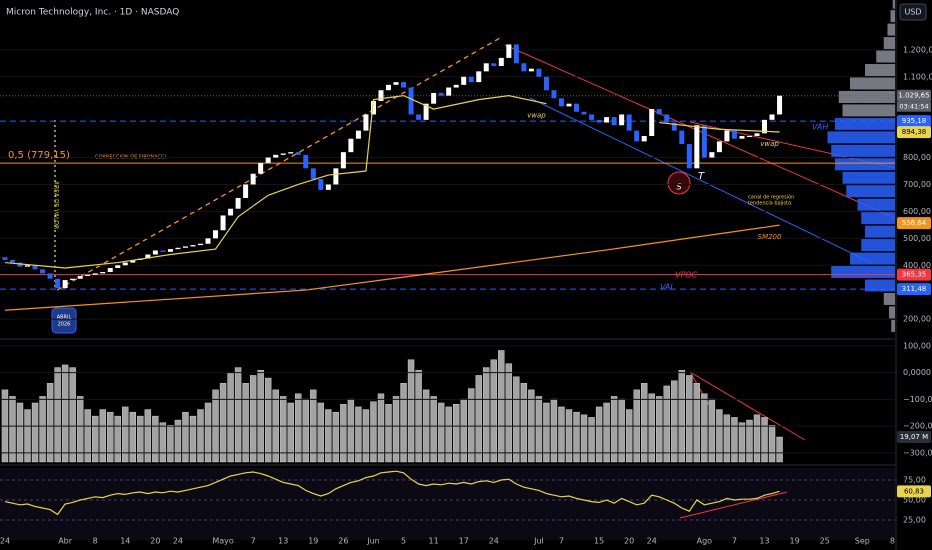 This screenshot has height=550, width=932. I want to click on annotation: VAL, so click(667, 287).